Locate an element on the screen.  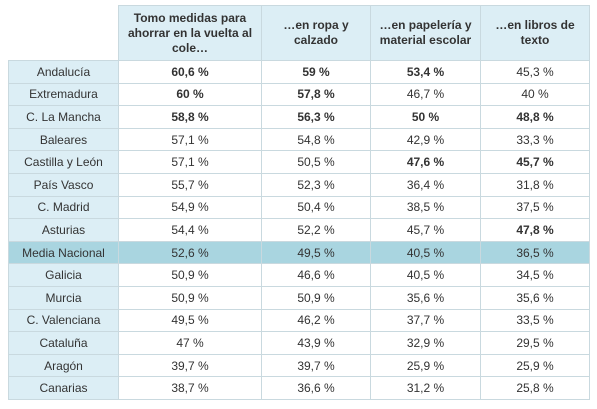
region-cell: Galicia is located at coordinates (63, 275).